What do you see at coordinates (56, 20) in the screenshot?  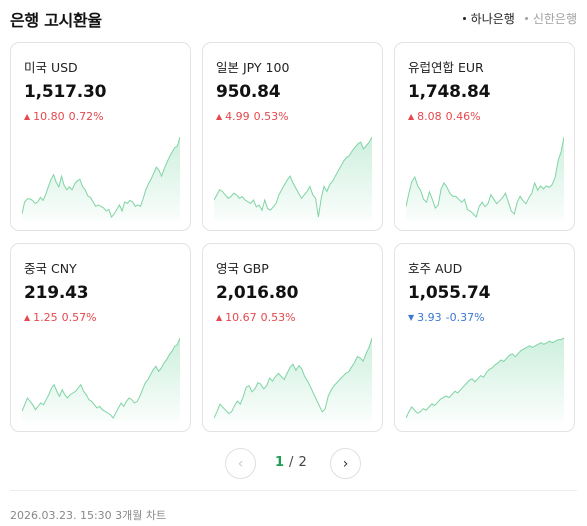 I see `page-title: 은행 고시환율` at bounding box center [56, 20].